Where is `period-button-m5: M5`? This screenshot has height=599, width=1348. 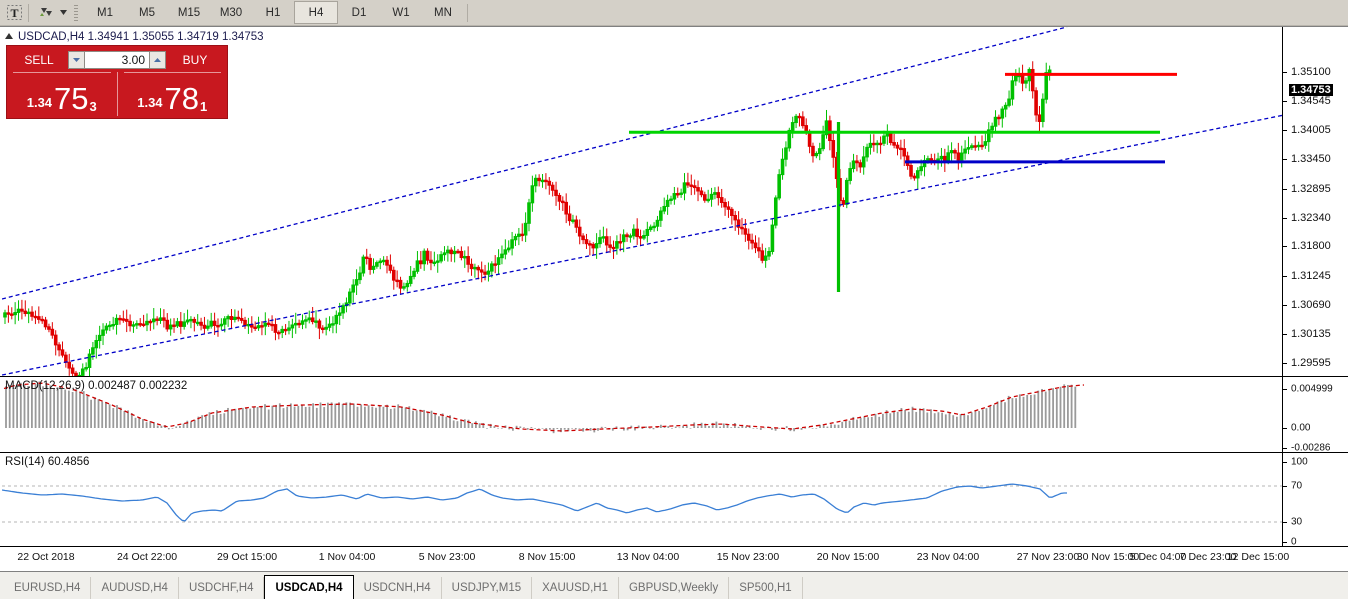
period-button-m5: M5 is located at coordinates (147, 12).